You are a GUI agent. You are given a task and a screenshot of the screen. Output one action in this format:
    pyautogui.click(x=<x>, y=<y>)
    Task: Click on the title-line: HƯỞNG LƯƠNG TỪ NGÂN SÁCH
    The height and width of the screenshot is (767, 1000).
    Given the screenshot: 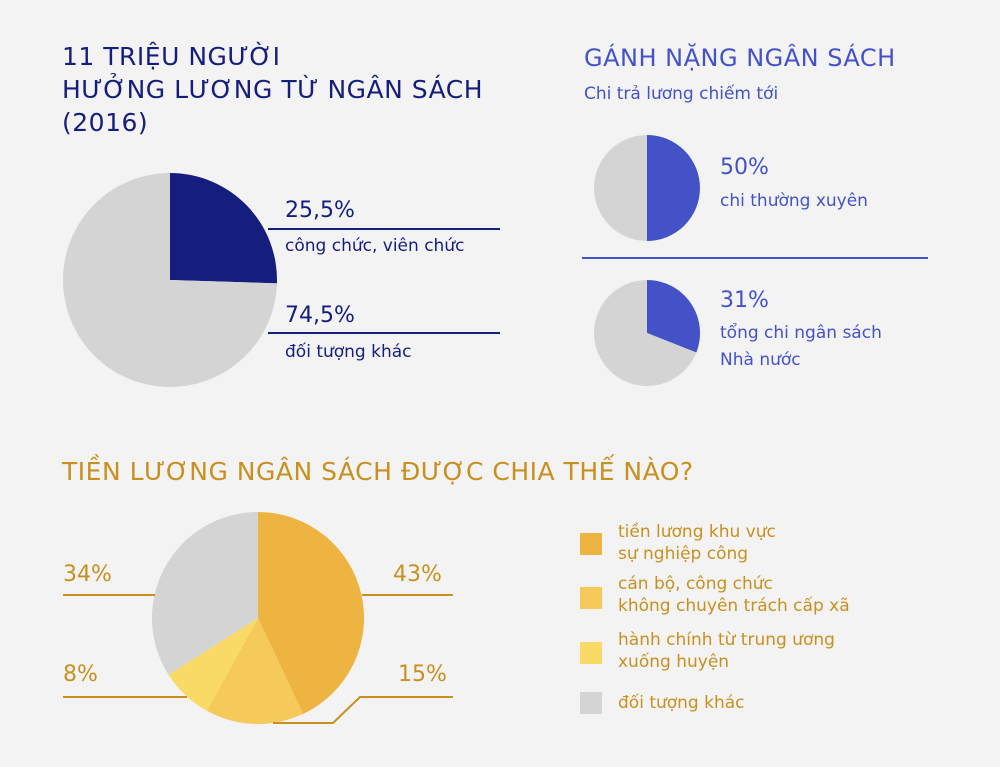 What is the action you would take?
    pyautogui.click(x=273, y=89)
    